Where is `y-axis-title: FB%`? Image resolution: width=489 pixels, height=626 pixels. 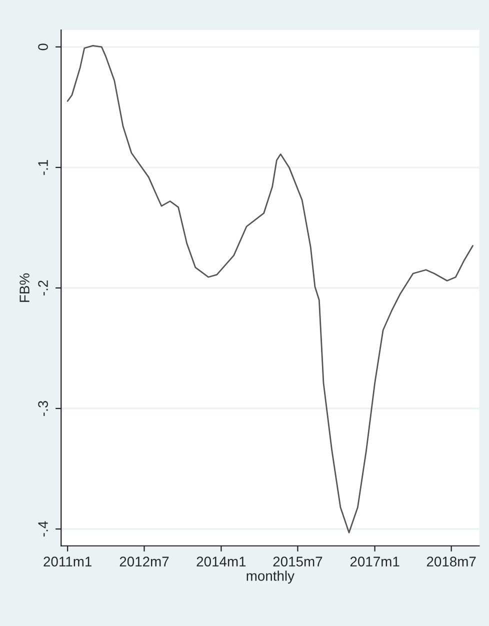
y-axis-title: FB% is located at coordinates (25, 287).